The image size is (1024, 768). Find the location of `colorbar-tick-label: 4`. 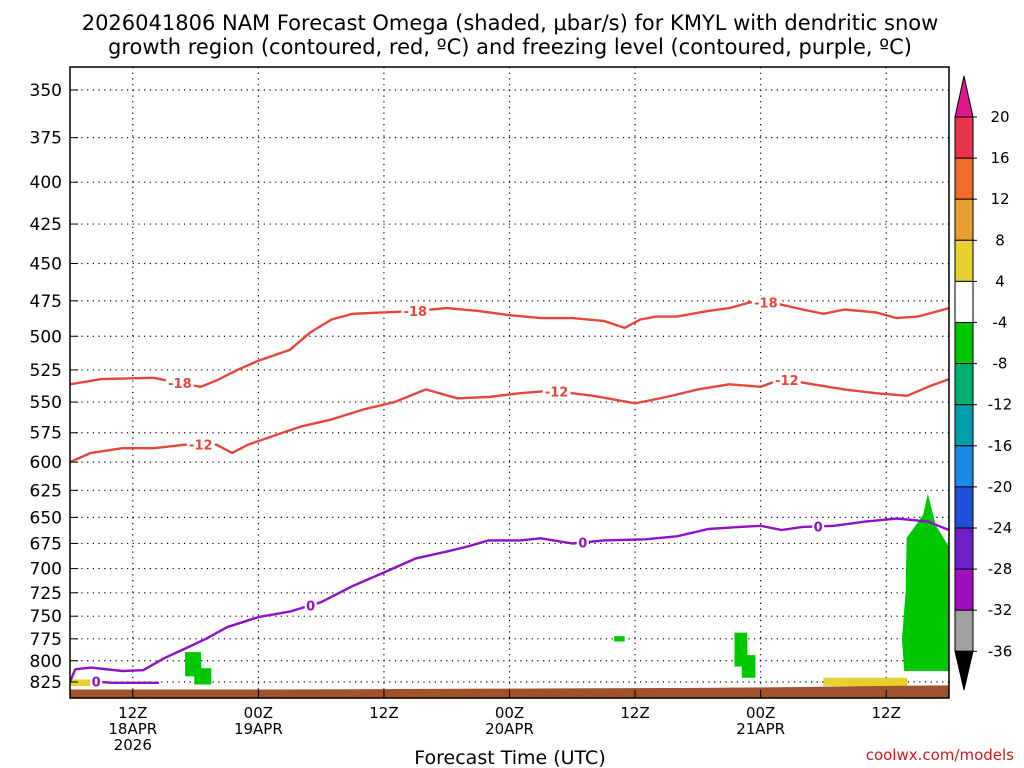

colorbar-tick-label: 4 is located at coordinates (1000, 281).